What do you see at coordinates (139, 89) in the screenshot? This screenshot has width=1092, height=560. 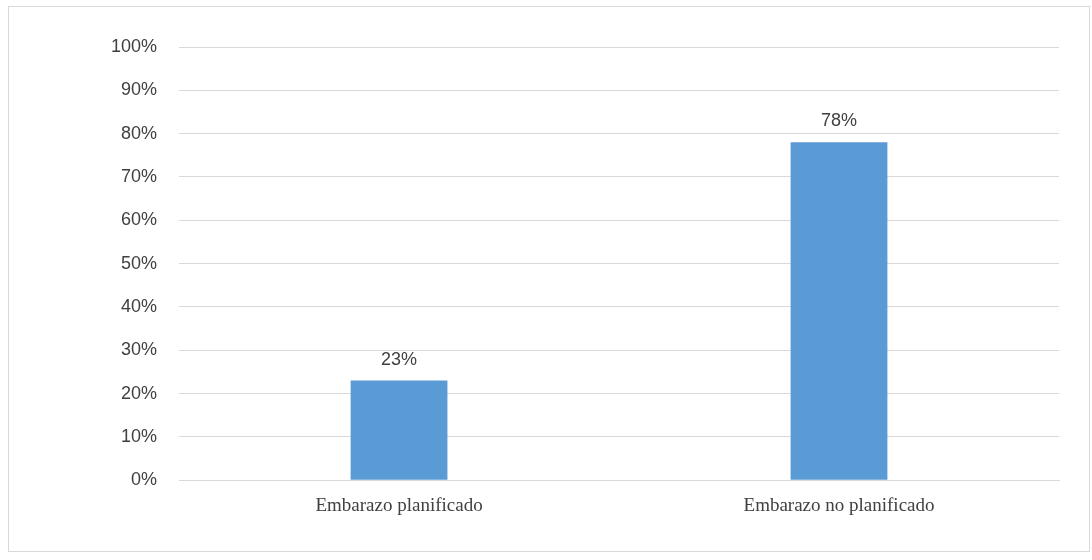 I see `y-tick-label: 90%` at bounding box center [139, 89].